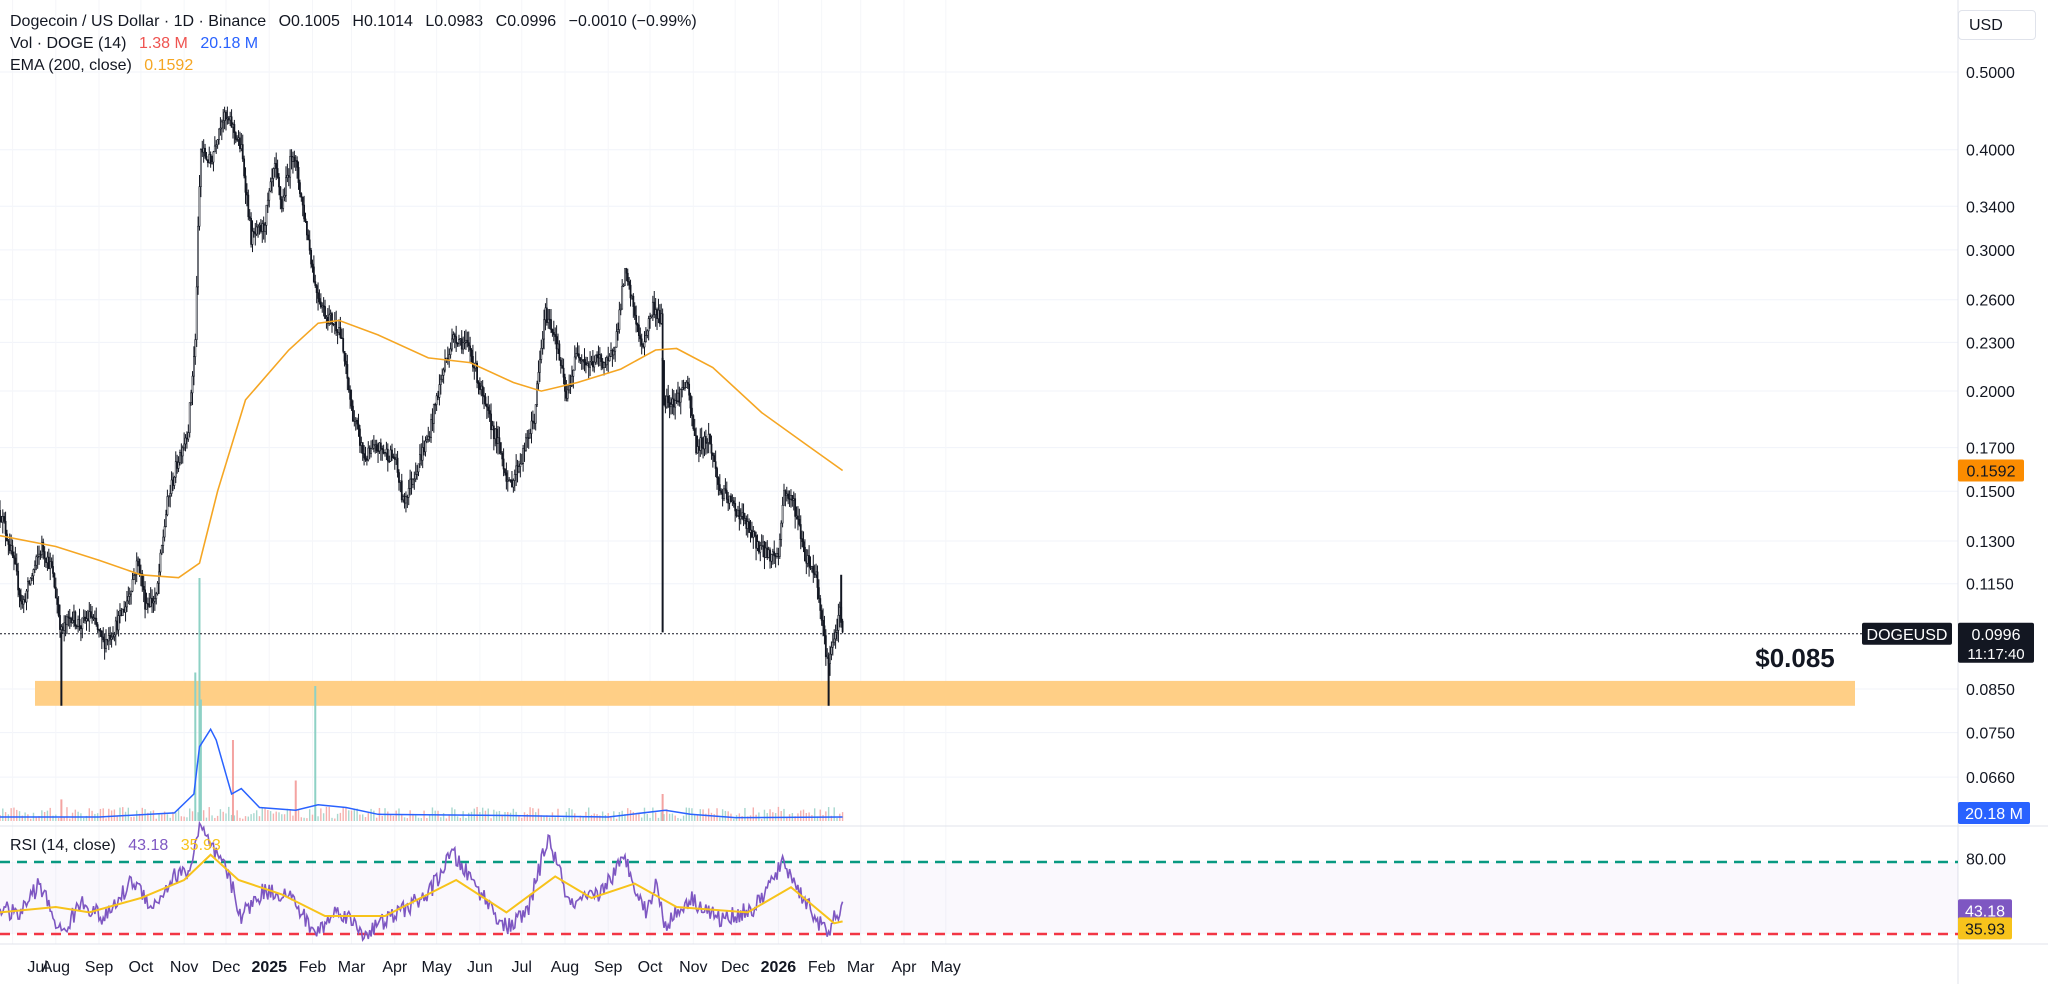  Describe the element at coordinates (138, 44) in the screenshot. I see `volume-legend: Vol · DOGE (14) 1.38 M 20.18 M` at that location.